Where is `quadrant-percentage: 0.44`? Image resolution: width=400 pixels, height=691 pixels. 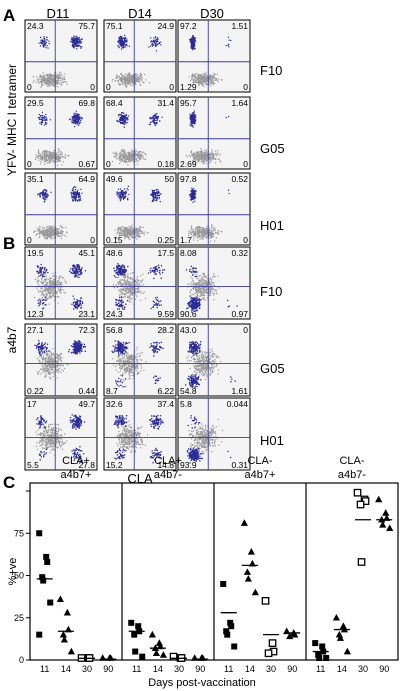 quadrant-percentage: 0.44 is located at coordinates (86, 391).